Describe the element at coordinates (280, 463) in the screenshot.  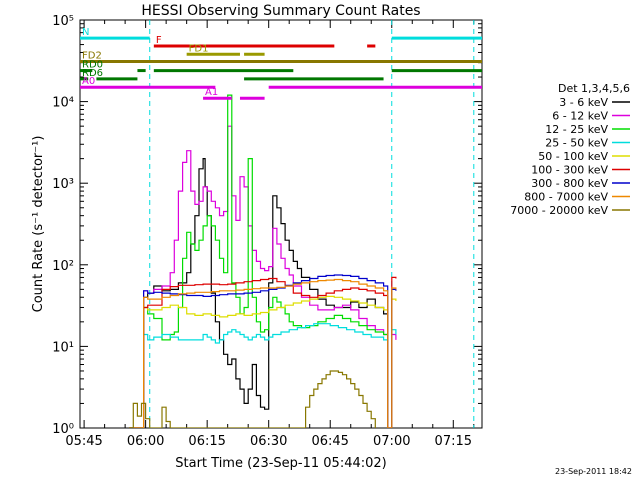
I see `x-axis-label: Start Time (23-Sep-11 05:44:02)` at that location.